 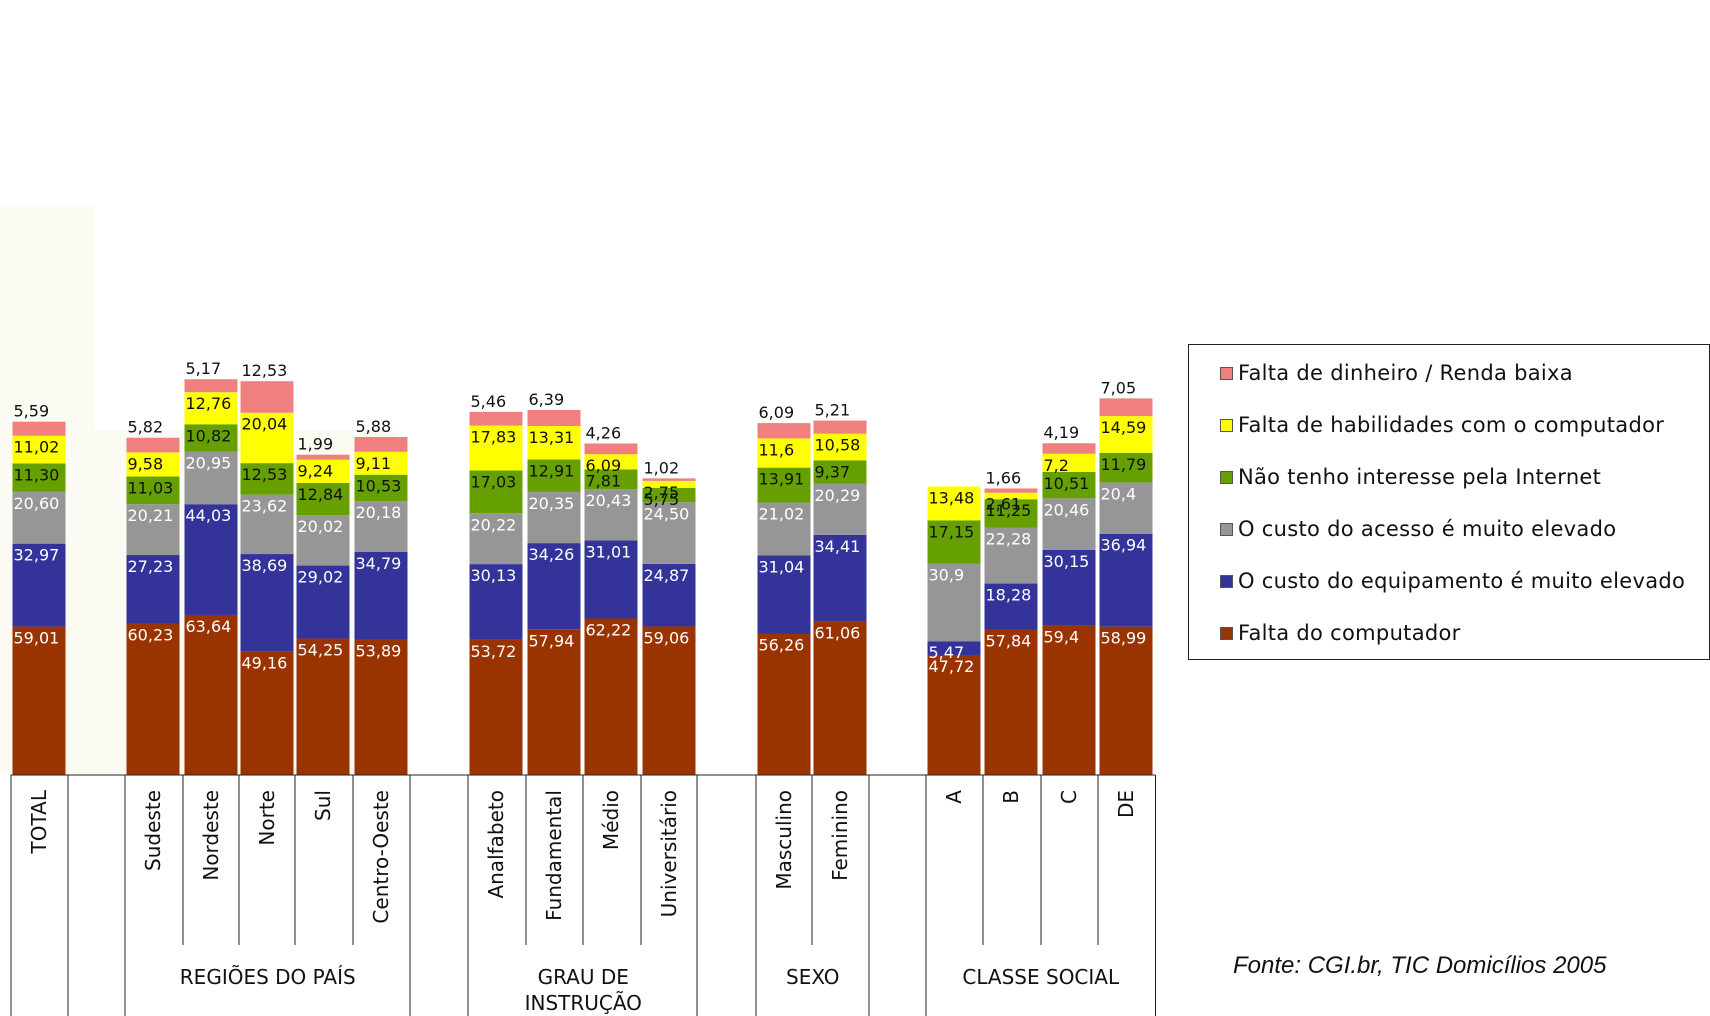 What do you see at coordinates (840, 588) in the screenshot?
I see `bar-stack: 61,06 34,41 20,29 9,37 10,58 5,21` at bounding box center [840, 588].